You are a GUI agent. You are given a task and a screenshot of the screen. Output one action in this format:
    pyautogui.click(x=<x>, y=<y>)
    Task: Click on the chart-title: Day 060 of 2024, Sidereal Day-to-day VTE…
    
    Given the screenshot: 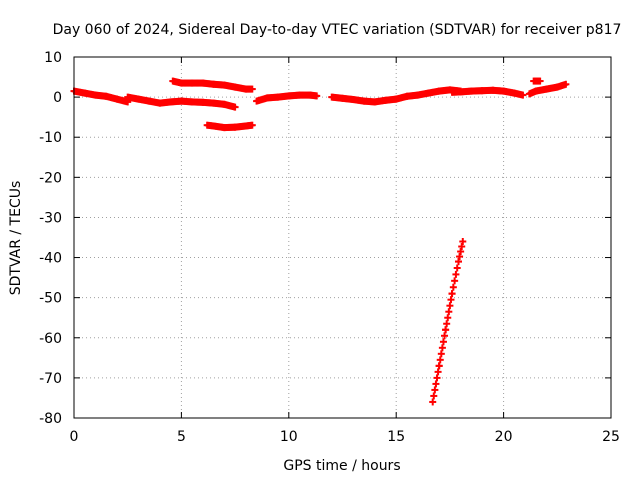 What is the action you would take?
    pyautogui.click(x=337, y=30)
    